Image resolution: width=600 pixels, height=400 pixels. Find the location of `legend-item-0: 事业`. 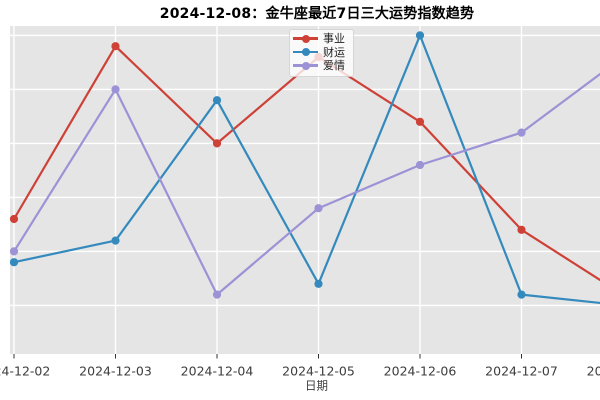

legend-item-0: 事业 is located at coordinates (319, 39).